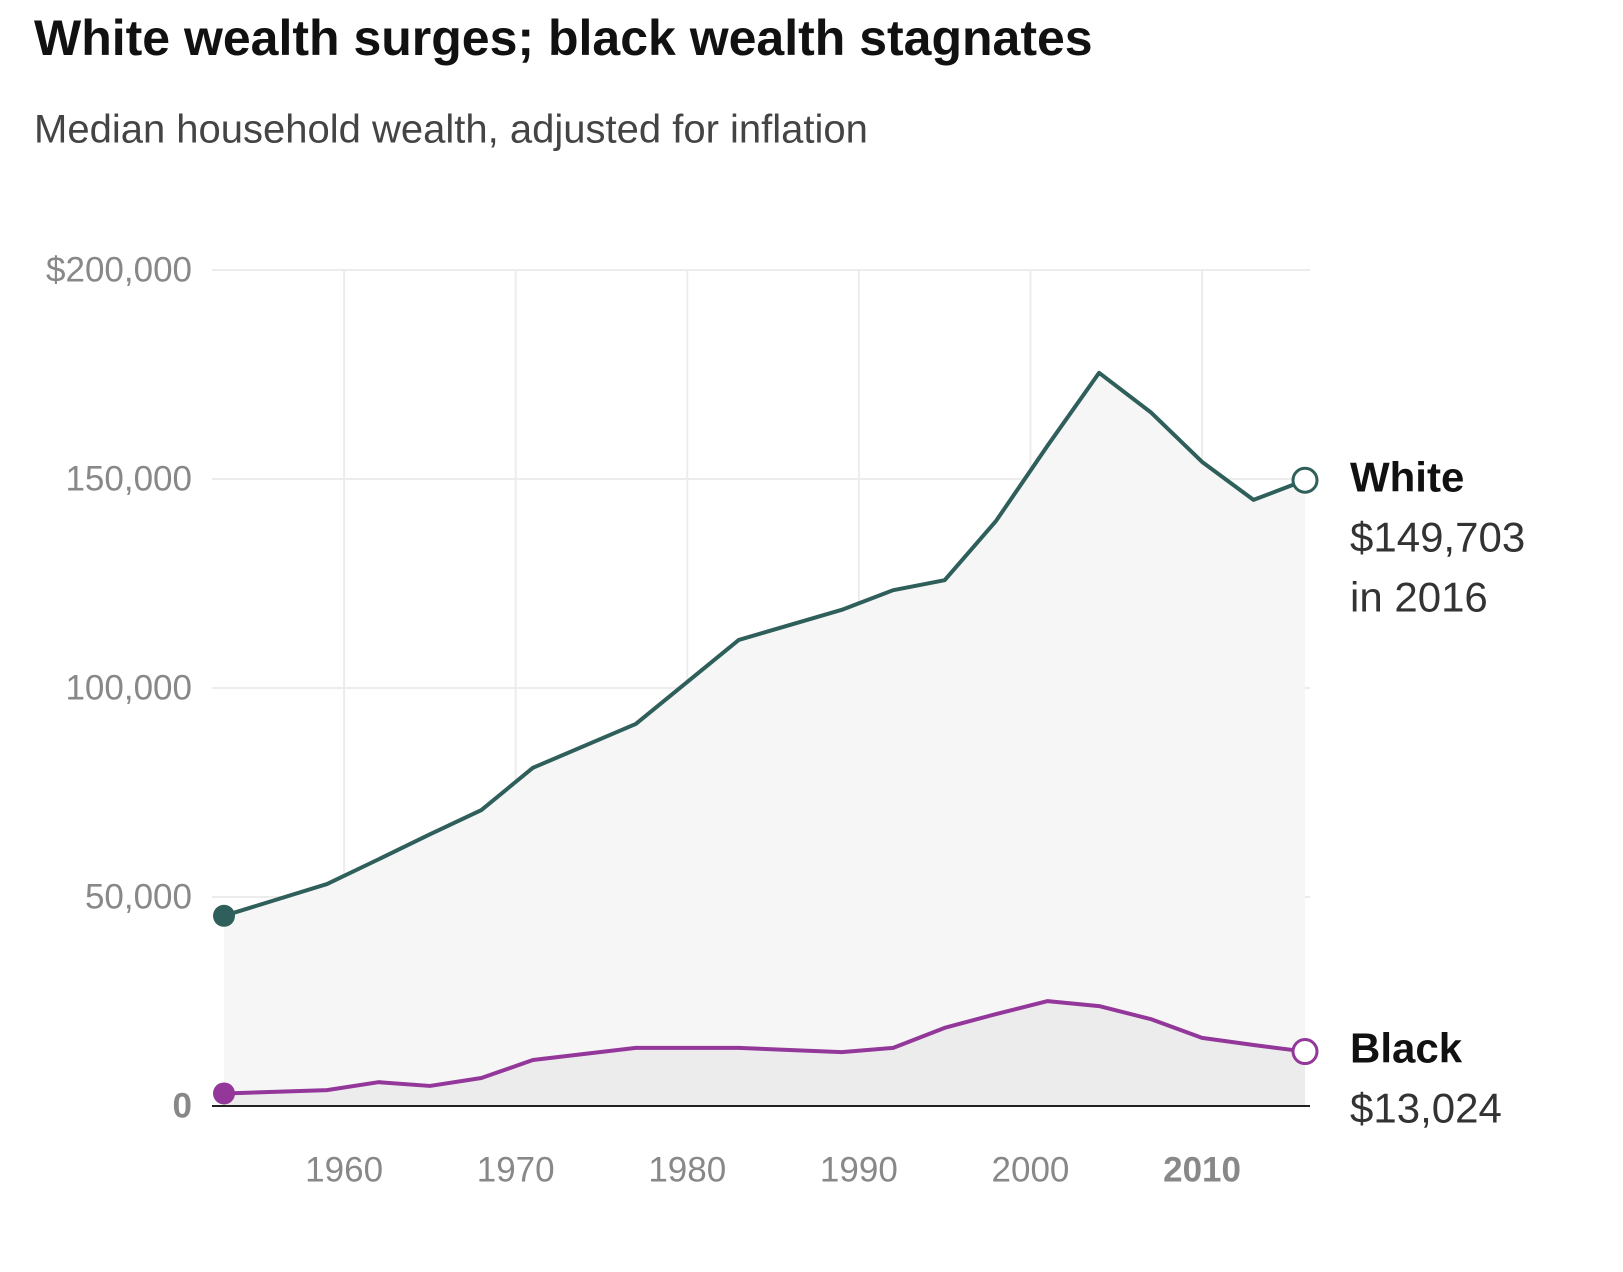 The height and width of the screenshot is (1272, 1623). I want to click on end-label: $149,703, so click(1437, 536).